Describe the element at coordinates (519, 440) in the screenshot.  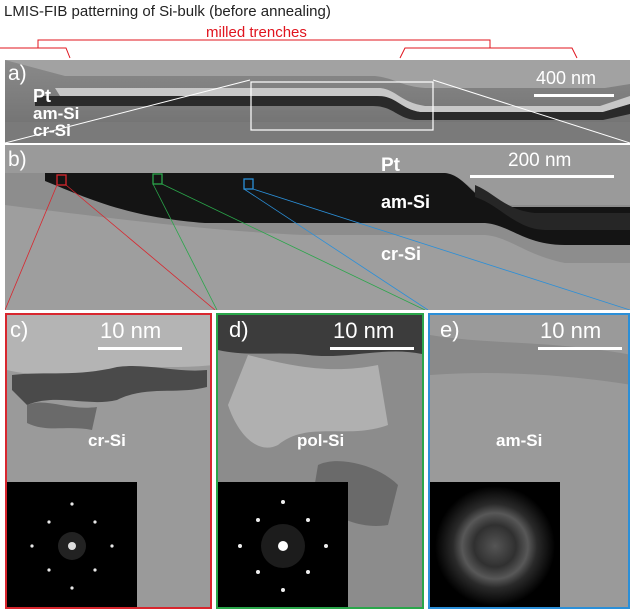
I see `panel-e-material: am-Si` at that location.